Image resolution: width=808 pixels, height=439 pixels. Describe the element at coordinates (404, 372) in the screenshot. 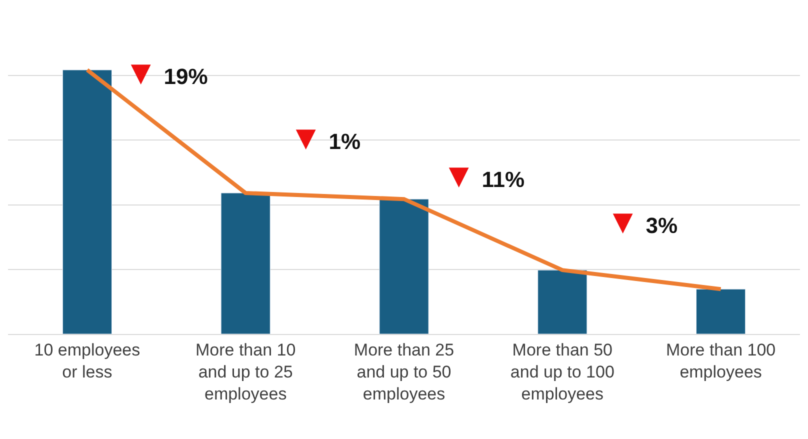

I see `x-tick-label: More than 25 and up to 50 employees` at that location.